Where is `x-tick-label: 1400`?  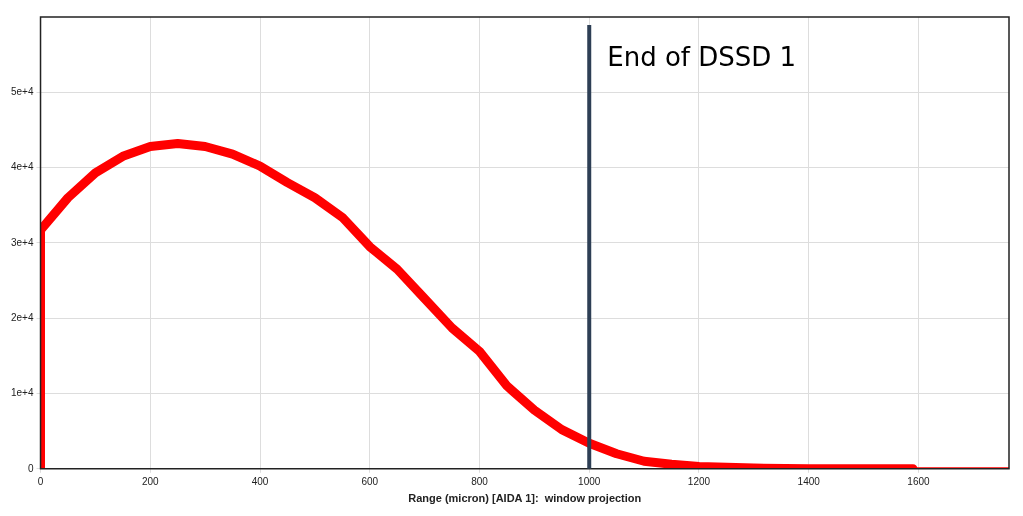 x-tick-label: 1400 is located at coordinates (809, 481).